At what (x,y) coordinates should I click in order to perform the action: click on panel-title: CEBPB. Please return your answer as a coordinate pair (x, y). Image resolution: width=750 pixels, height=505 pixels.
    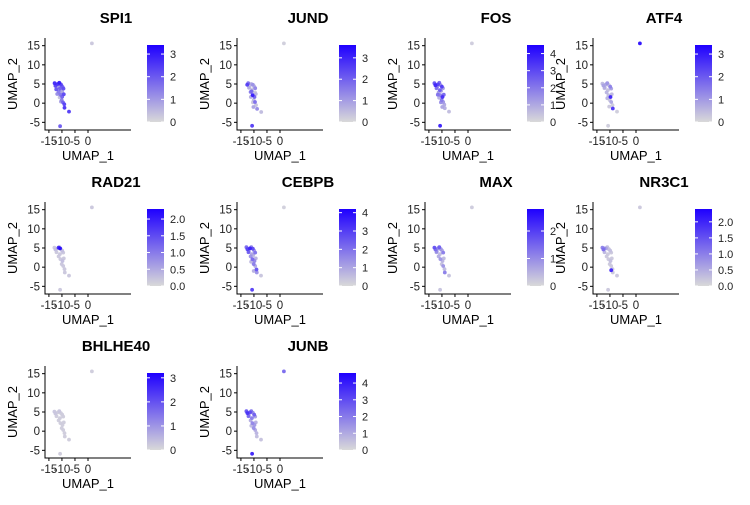
    Looking at the image, I should click on (308, 182).